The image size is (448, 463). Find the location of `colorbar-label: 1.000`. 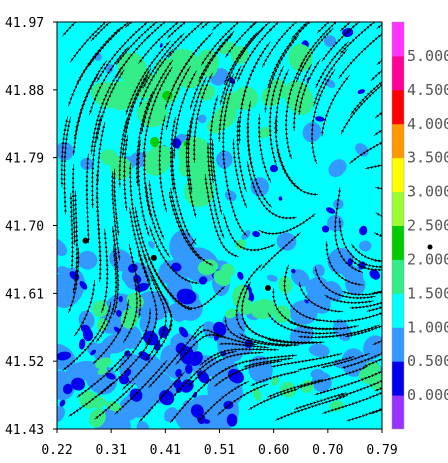

colorbar-label: 1.000 is located at coordinates (427, 327).